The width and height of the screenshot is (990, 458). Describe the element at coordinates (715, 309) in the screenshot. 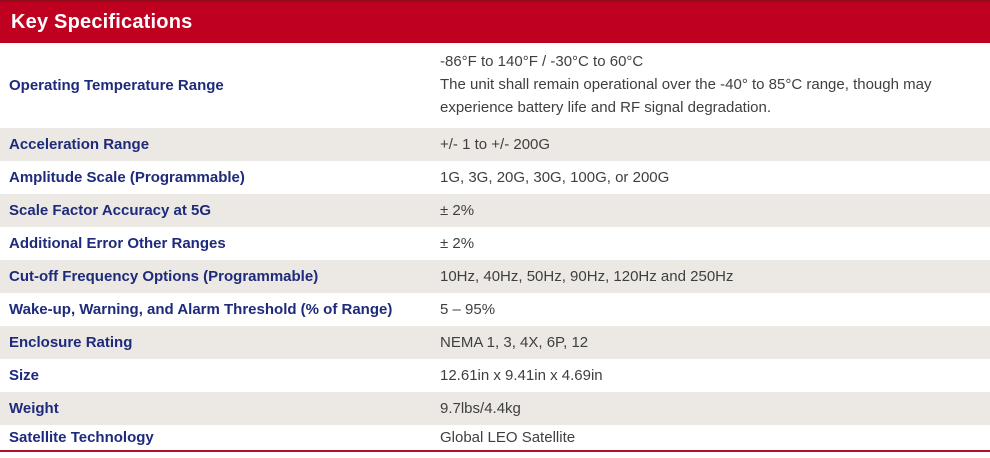

I see `spec-value-cell: 5 – 95%` at that location.